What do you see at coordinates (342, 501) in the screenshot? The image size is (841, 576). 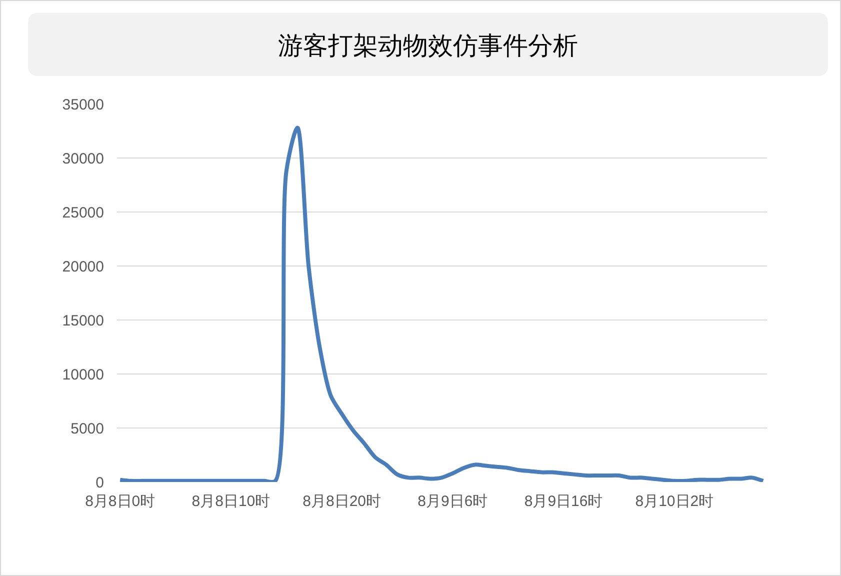 I see `x-tick-label: 8月8日20时` at bounding box center [342, 501].